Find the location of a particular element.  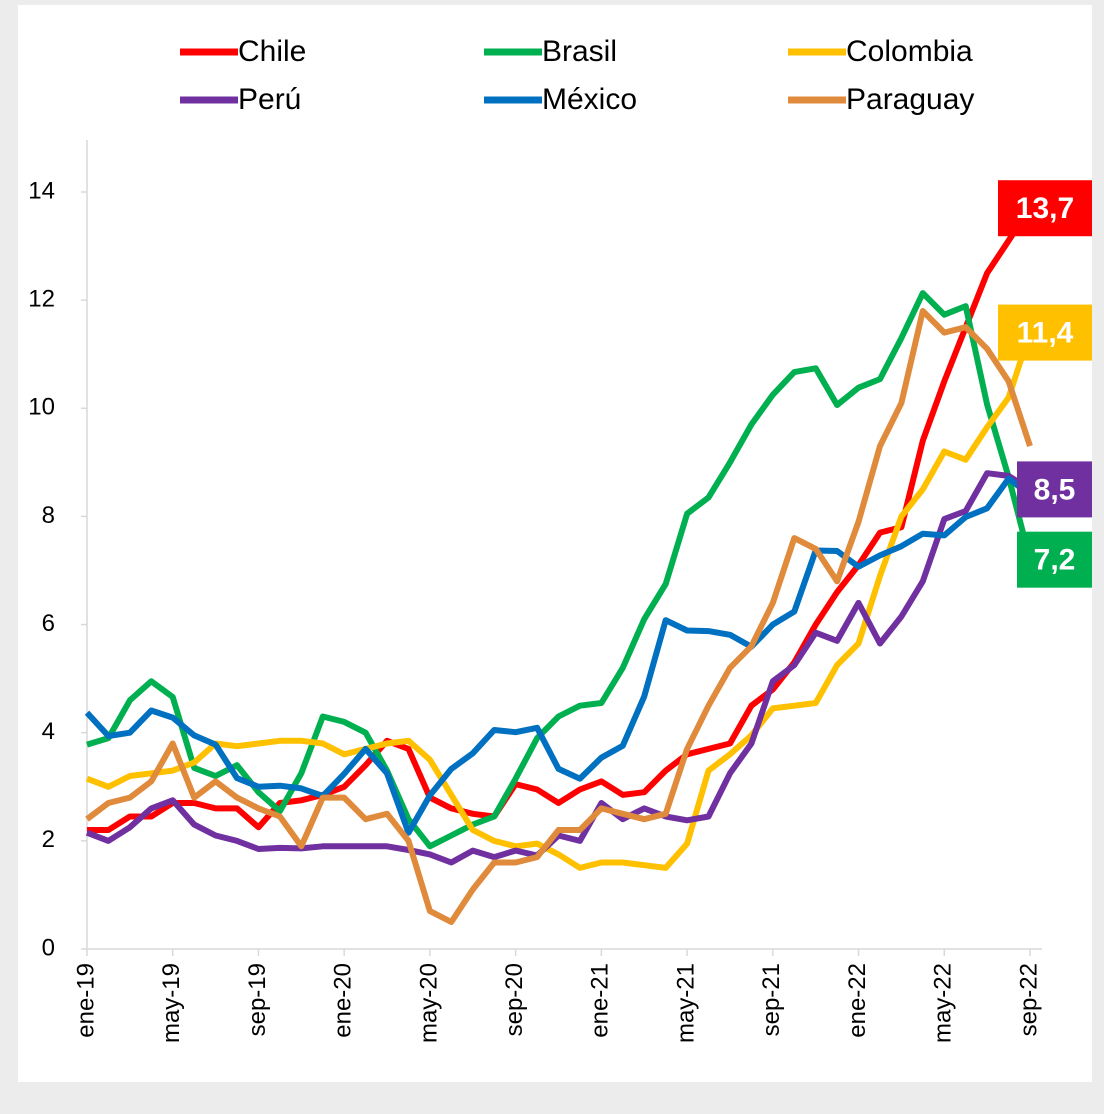

x-tick-label: ene-19 is located at coordinates (85, 1000).